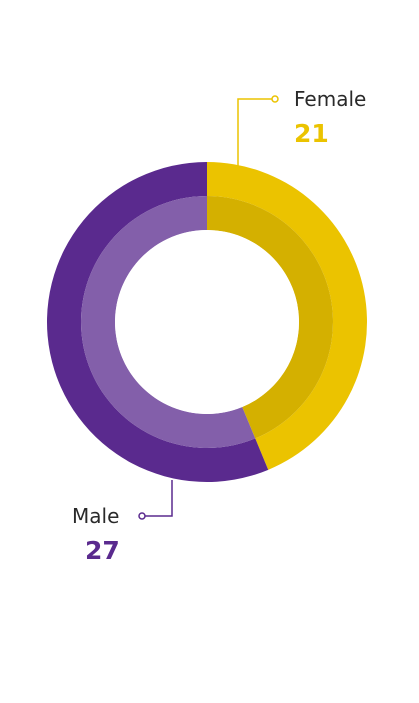  I want to click on female-label: Female, so click(330, 99).